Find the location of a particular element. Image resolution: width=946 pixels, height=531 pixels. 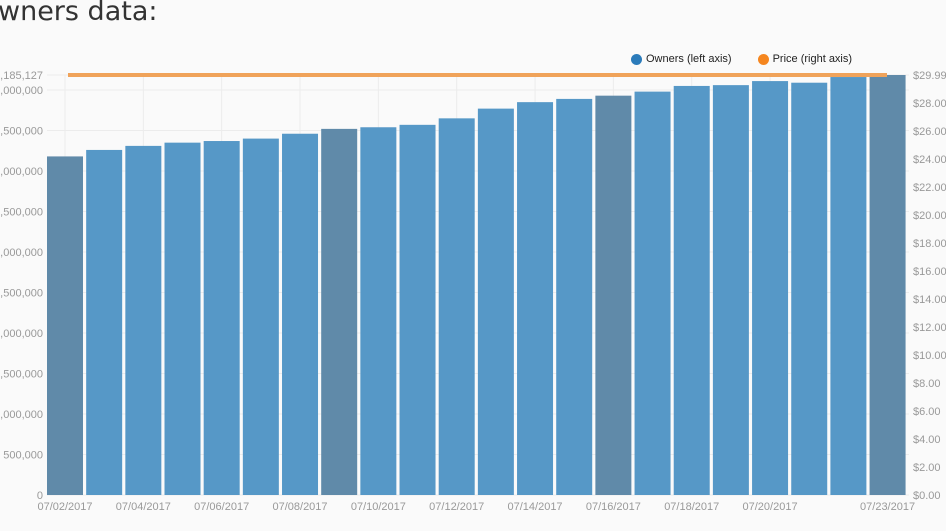

x-axis-tick-label: 07/20/2017 is located at coordinates (770, 507).